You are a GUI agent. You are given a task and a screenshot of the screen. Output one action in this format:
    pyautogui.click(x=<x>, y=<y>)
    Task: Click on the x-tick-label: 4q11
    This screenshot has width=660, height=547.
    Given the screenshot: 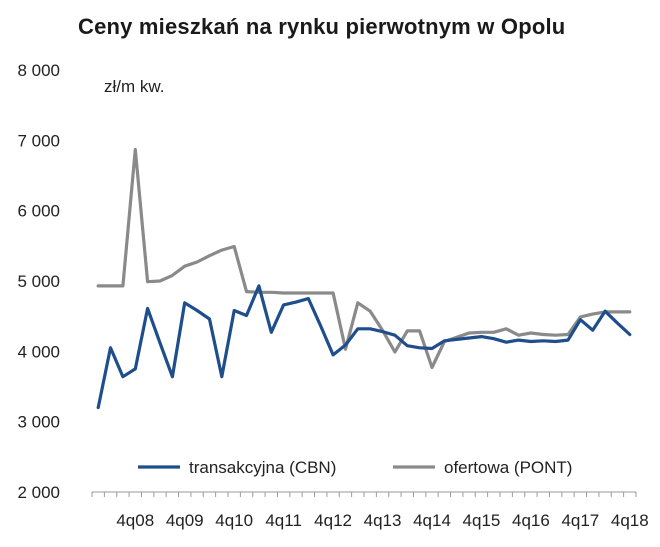 What is the action you would take?
    pyautogui.click(x=283, y=520)
    